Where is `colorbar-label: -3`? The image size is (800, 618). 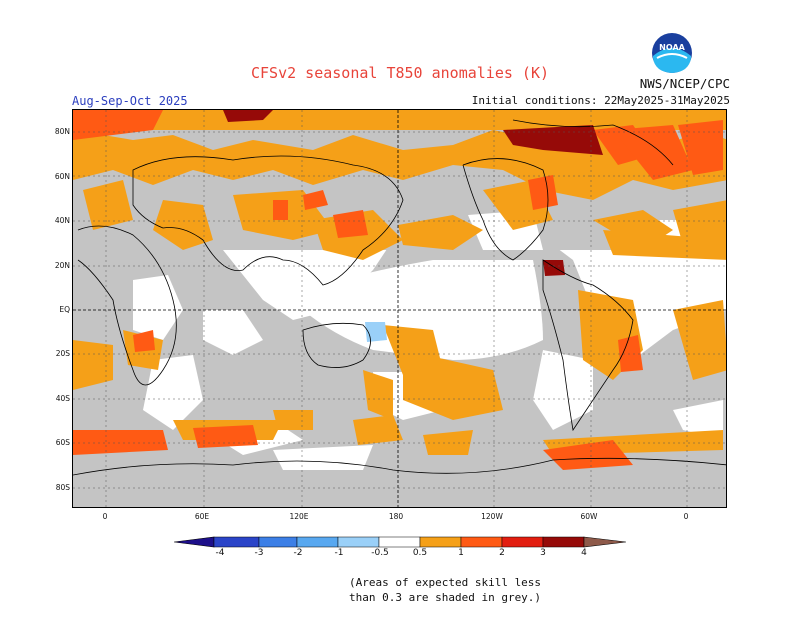 colorbar-label: -3 is located at coordinates (259, 553).